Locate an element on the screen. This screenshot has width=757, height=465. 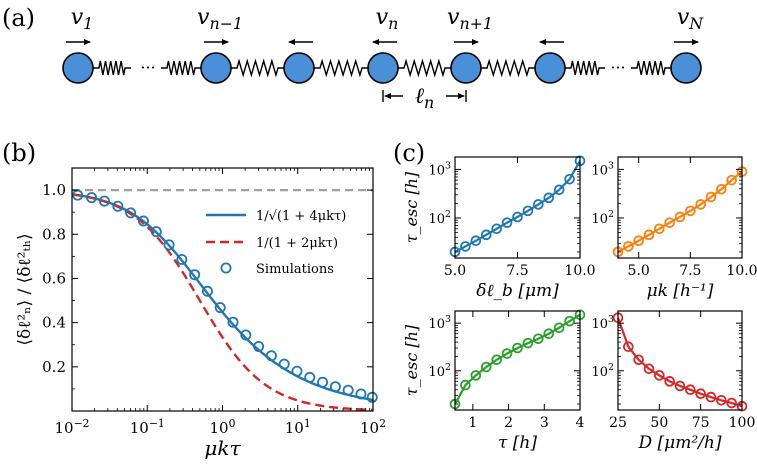
x-tick-label: 100 is located at coordinates (742, 423).